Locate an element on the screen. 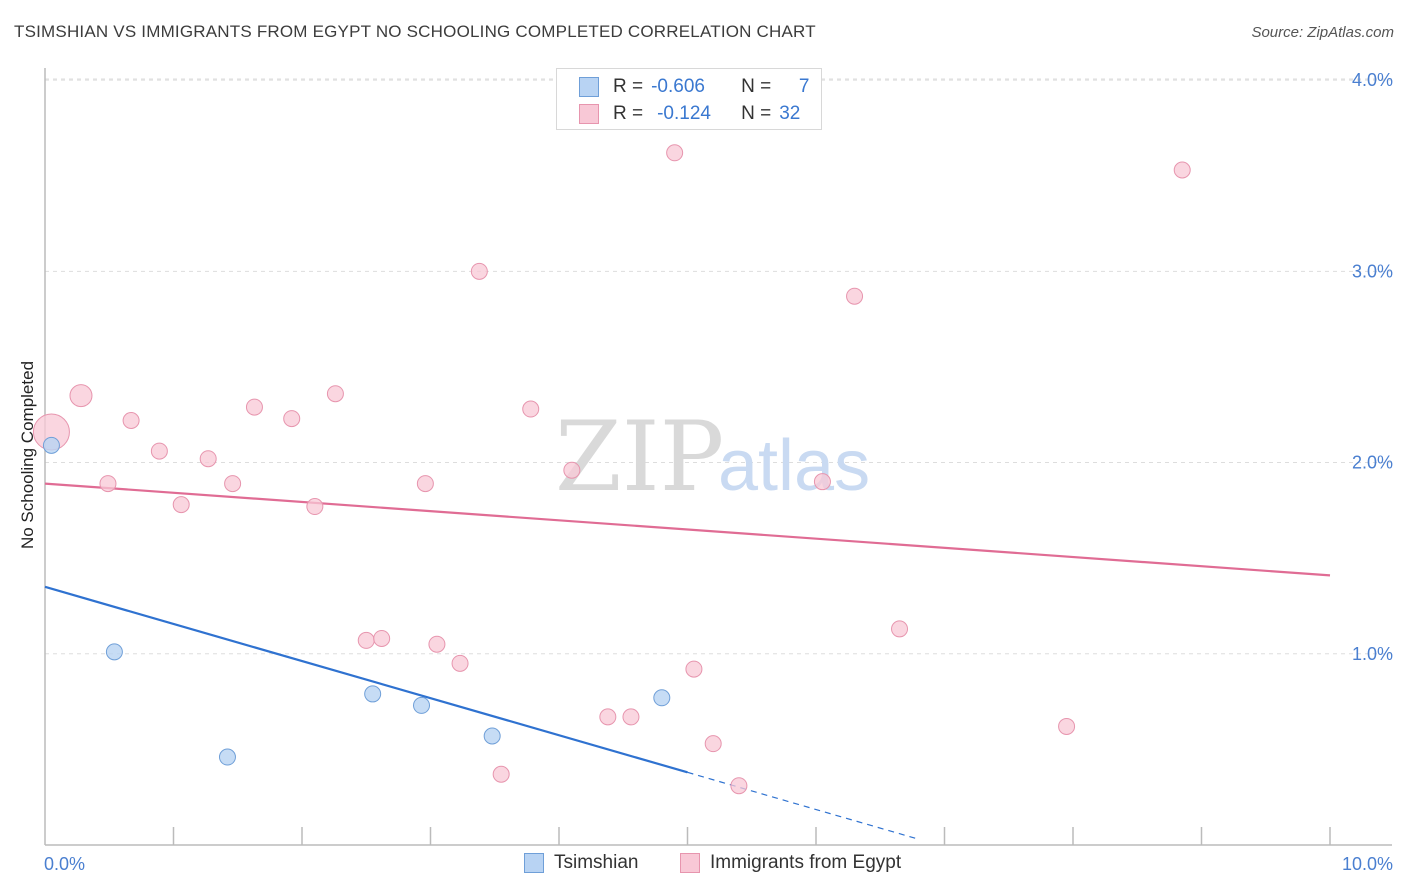 The image size is (1406, 892). y-tick-label: 1.0% is located at coordinates (1372, 654).